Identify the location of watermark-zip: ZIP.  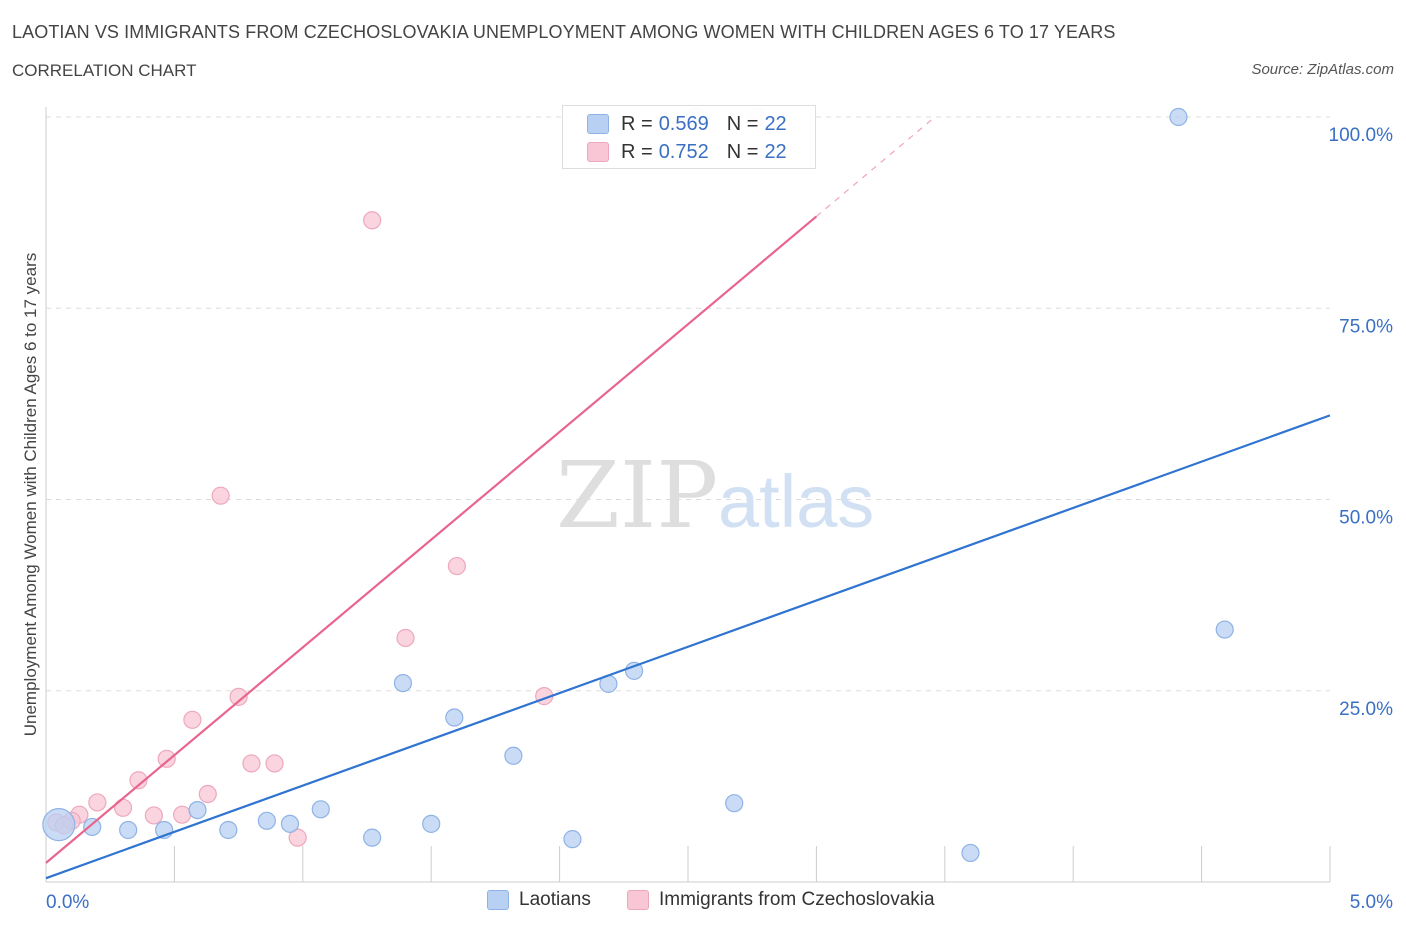
(637, 495).